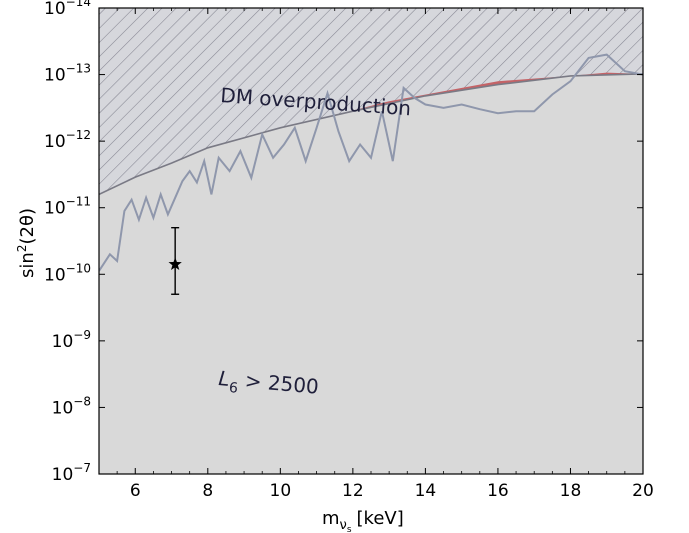 This screenshot has height=533, width=689. Describe the element at coordinates (643, 491) in the screenshot. I see `x-tick-label: 20` at that location.